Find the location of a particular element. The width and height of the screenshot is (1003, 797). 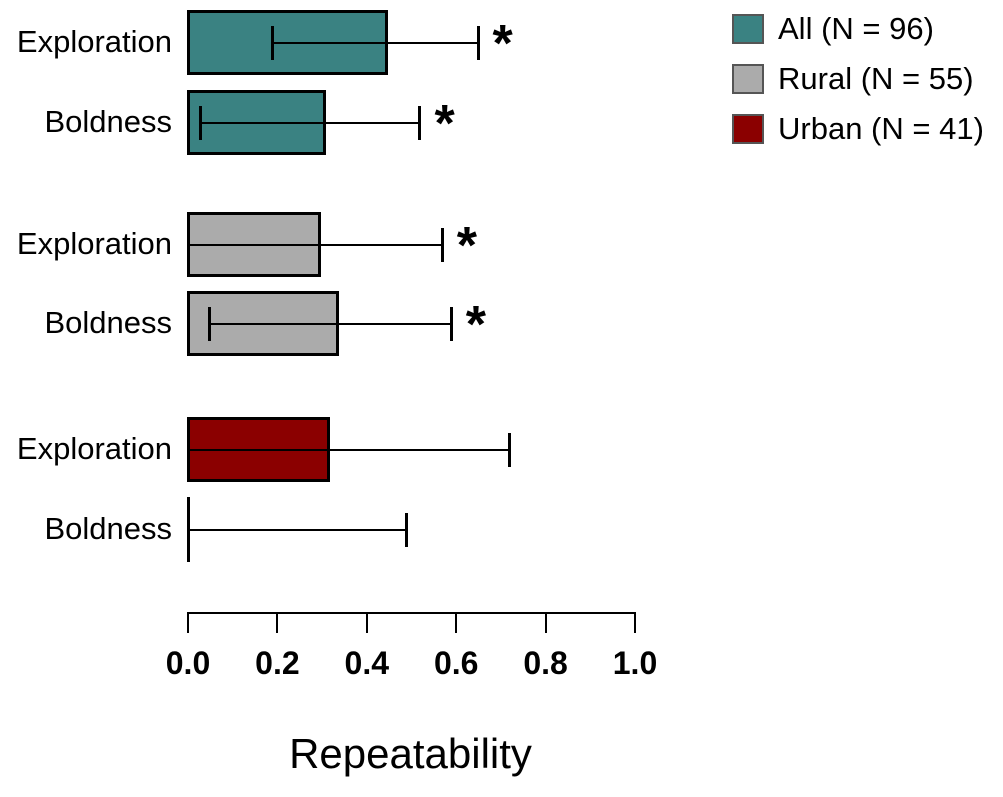

legend-item-urban: Urban (N = 41) is located at coordinates (858, 129).